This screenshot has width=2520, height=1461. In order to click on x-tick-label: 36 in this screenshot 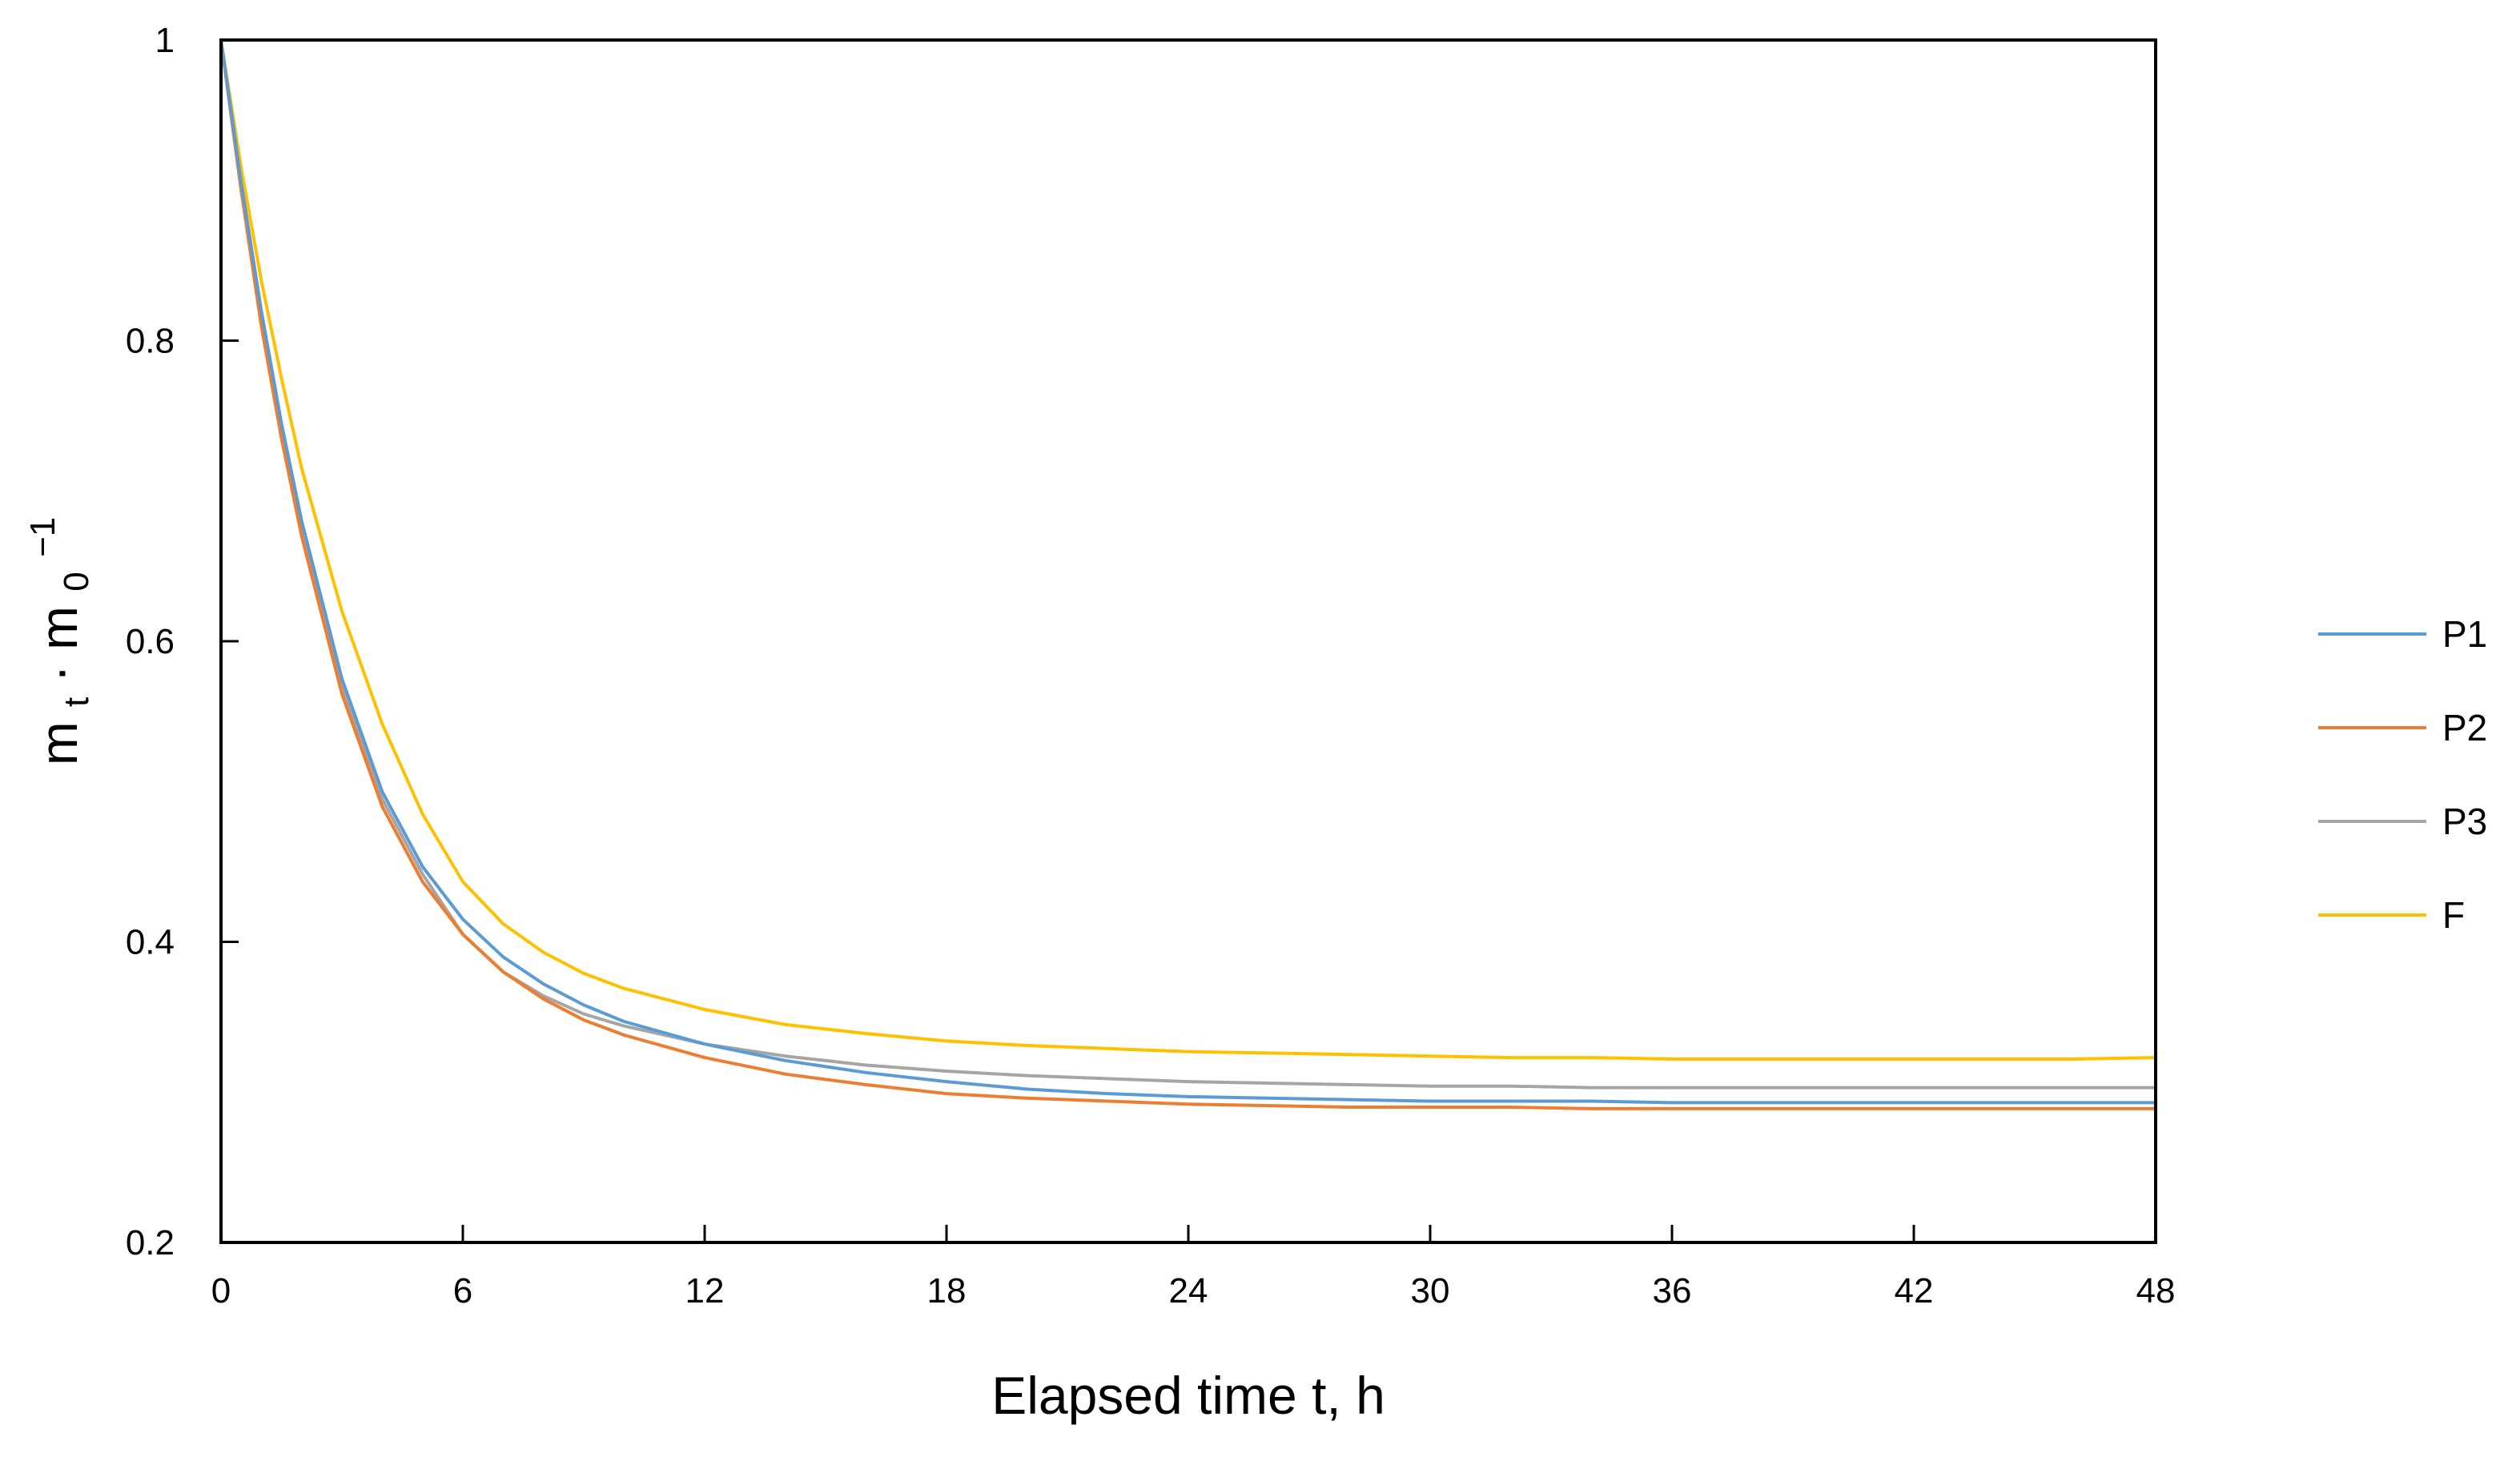, I will do `click(1672, 1290)`.